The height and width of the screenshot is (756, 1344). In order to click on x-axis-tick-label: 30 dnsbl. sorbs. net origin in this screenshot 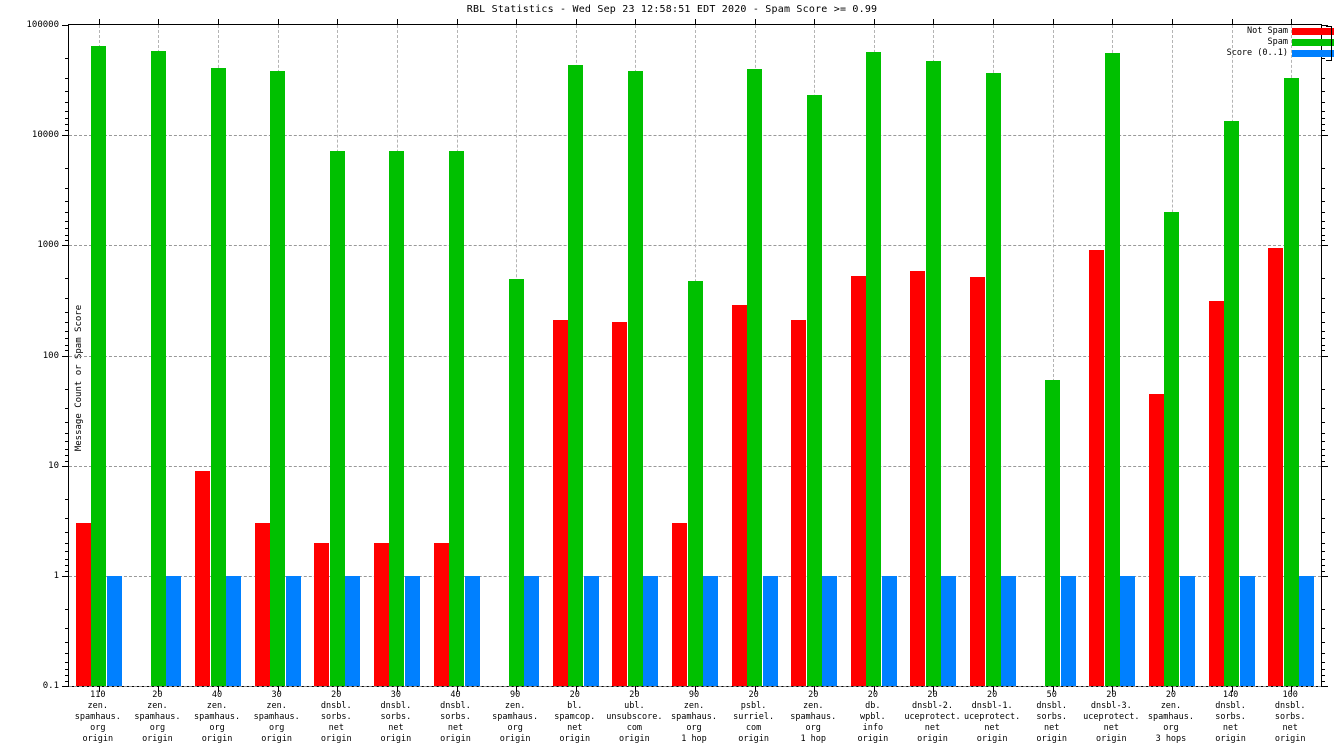, I will do `click(396, 717)`.